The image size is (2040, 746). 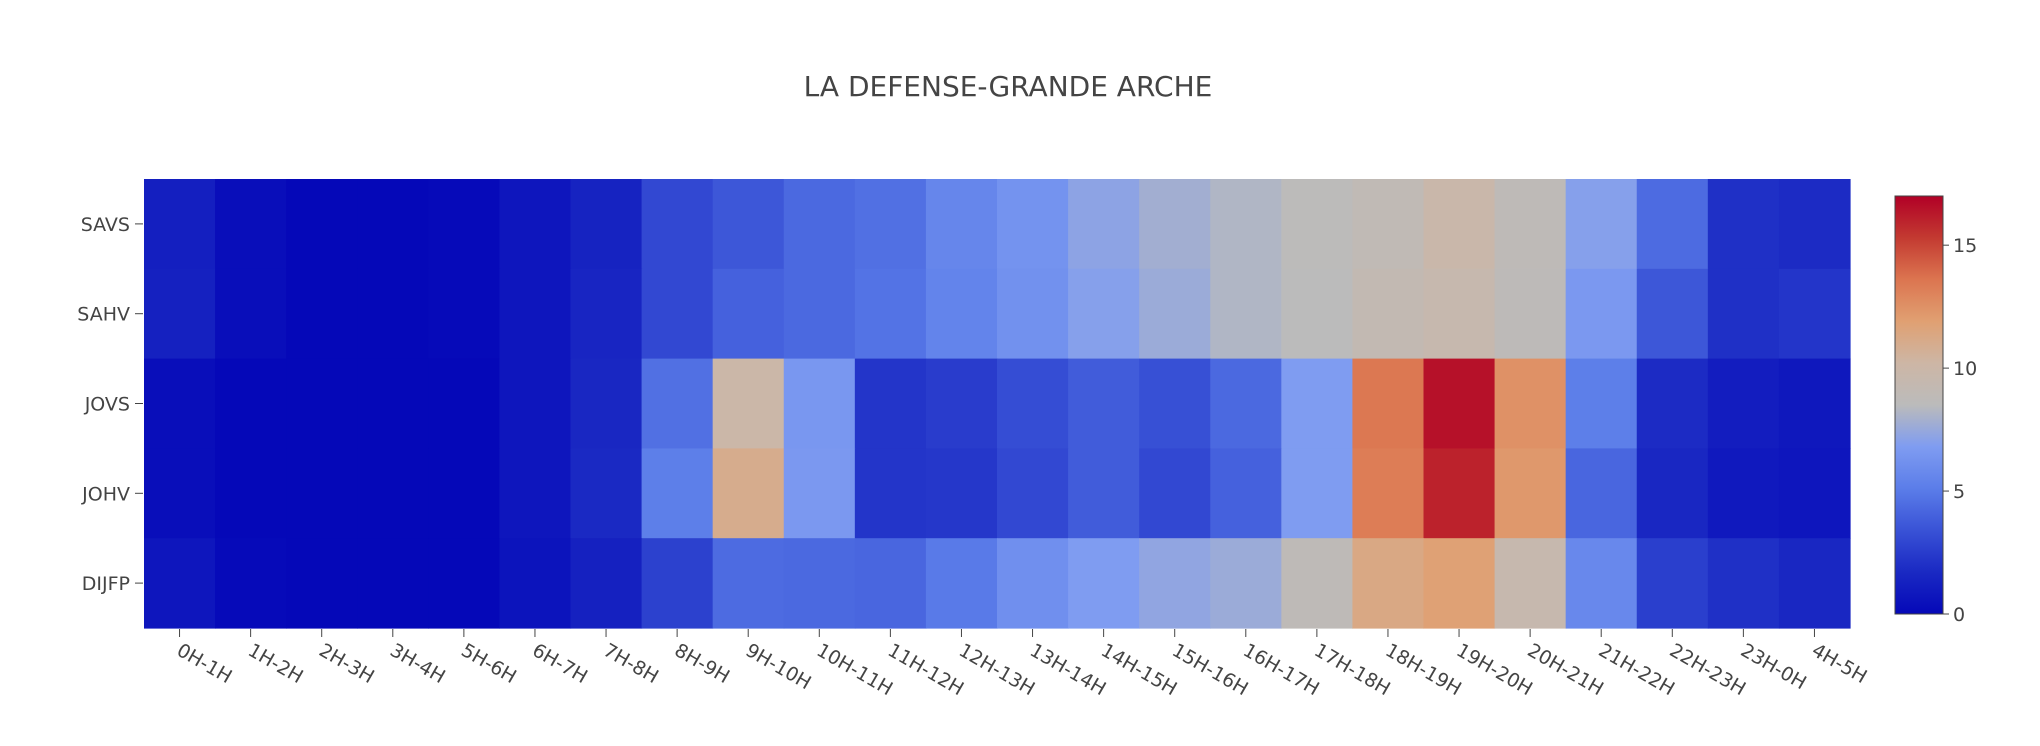 What do you see at coordinates (204, 663) in the screenshot?
I see `x-tick-label: 0H-1H` at bounding box center [204, 663].